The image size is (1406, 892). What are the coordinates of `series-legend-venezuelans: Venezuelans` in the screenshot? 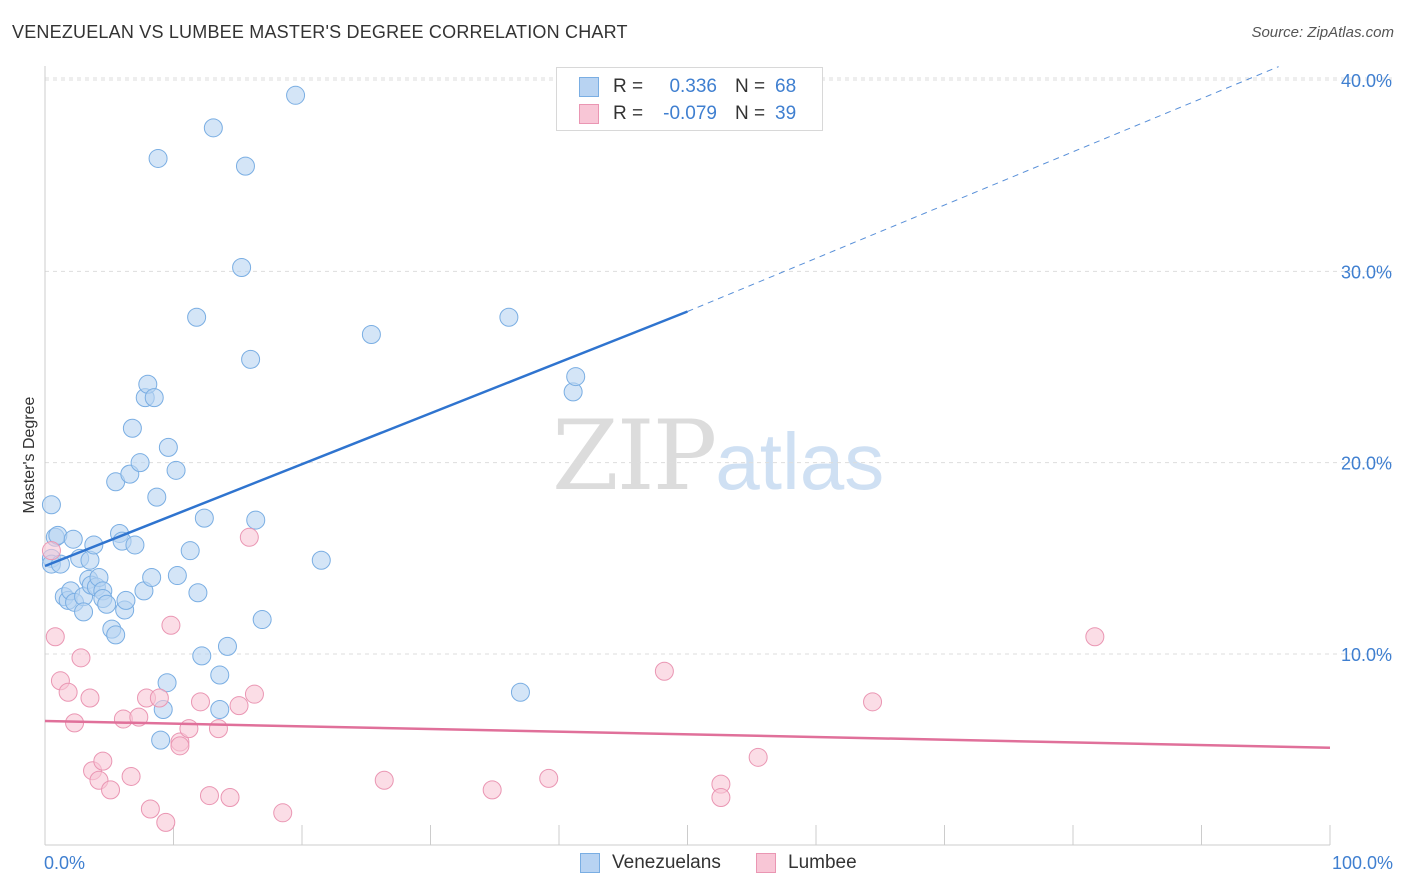 It's located at (650, 863).